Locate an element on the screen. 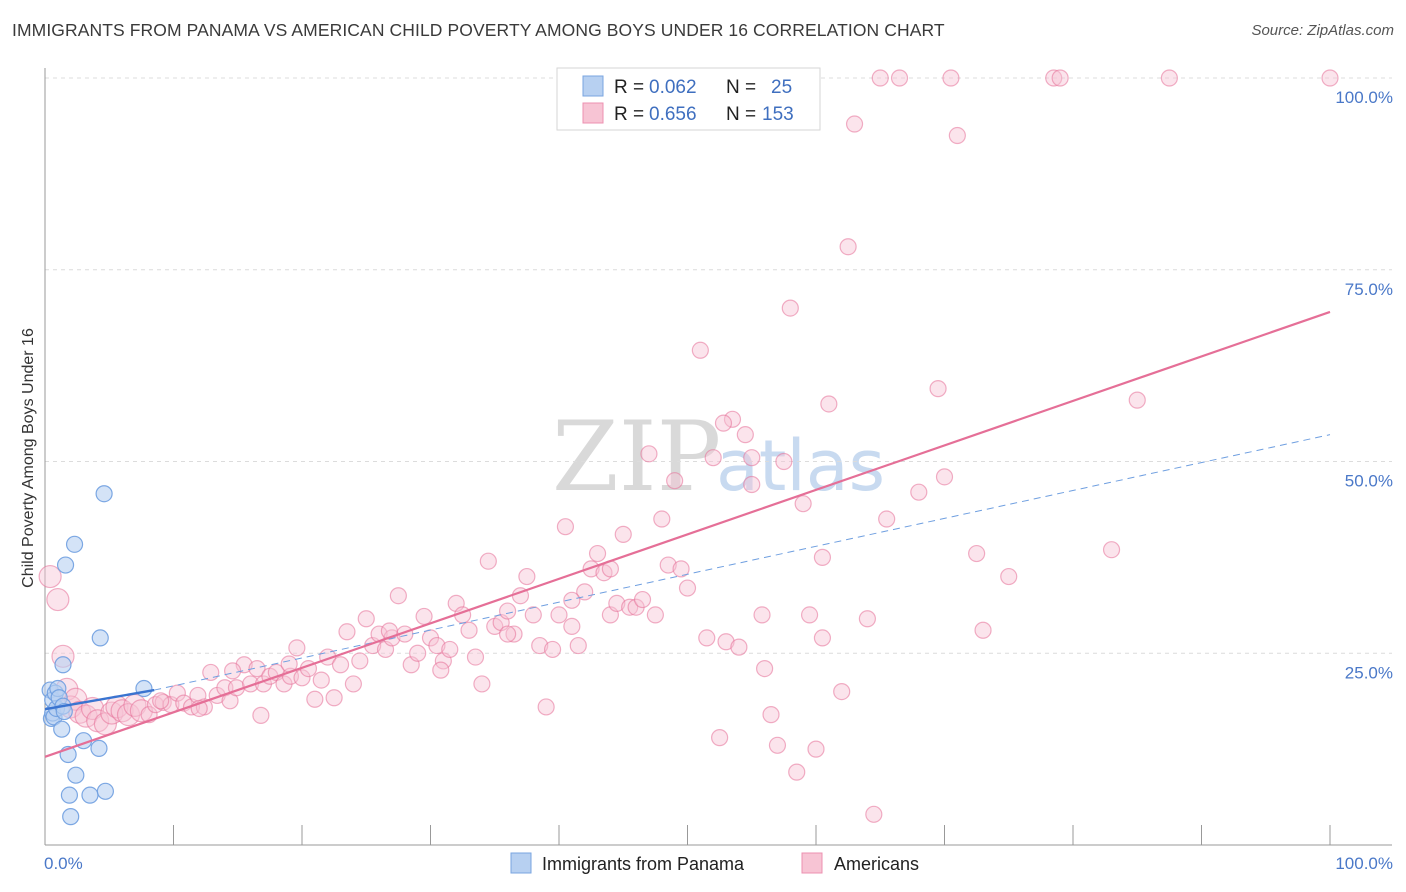 The width and height of the screenshot is (1406, 892). correlation-legend: R = 0.062 N = 25 R = 0.656 N = 153 is located at coordinates (688, 99).